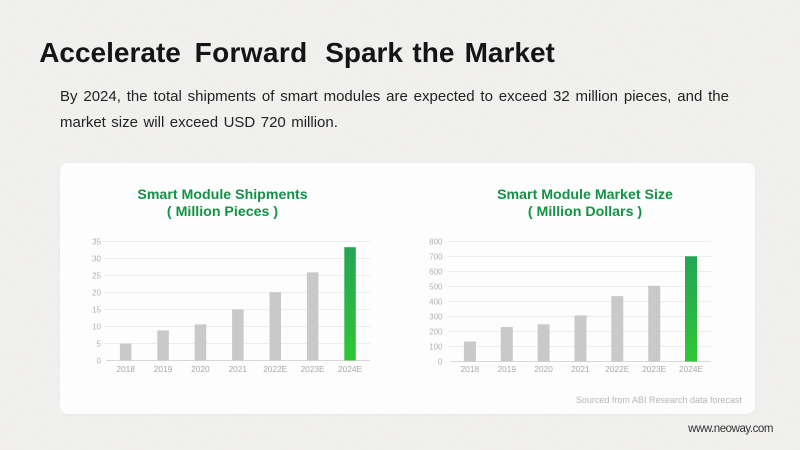  I want to click on svg-text: 200, so click(436, 332).